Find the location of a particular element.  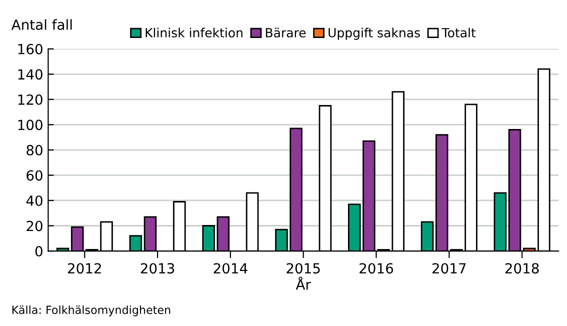

x-tick-label: 2012 is located at coordinates (84, 268).